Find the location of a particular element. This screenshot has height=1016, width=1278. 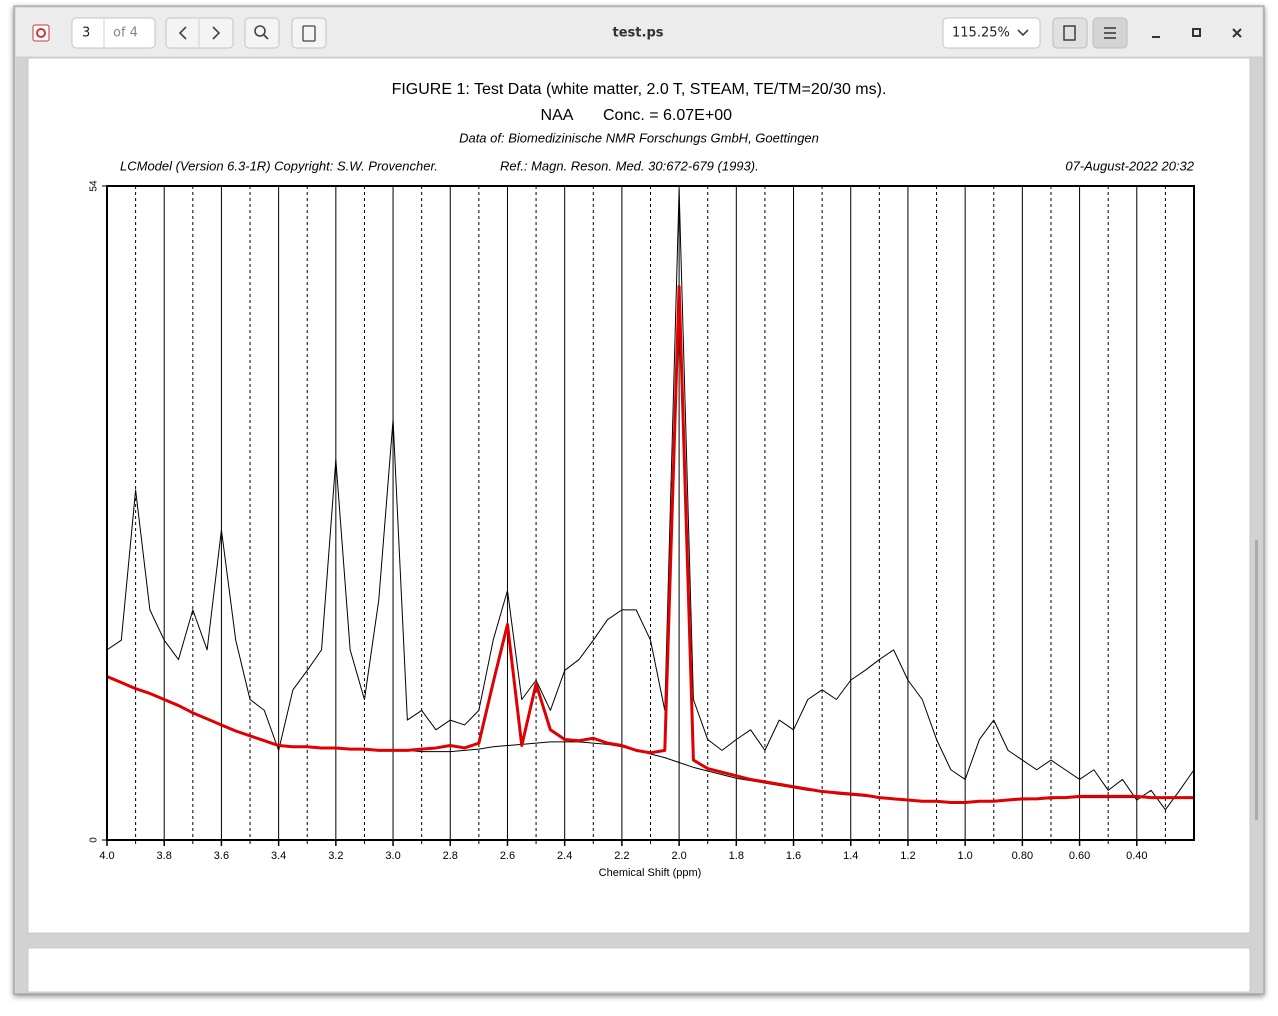

concentration: Conc. = 6.07E+00 is located at coordinates (667, 115).